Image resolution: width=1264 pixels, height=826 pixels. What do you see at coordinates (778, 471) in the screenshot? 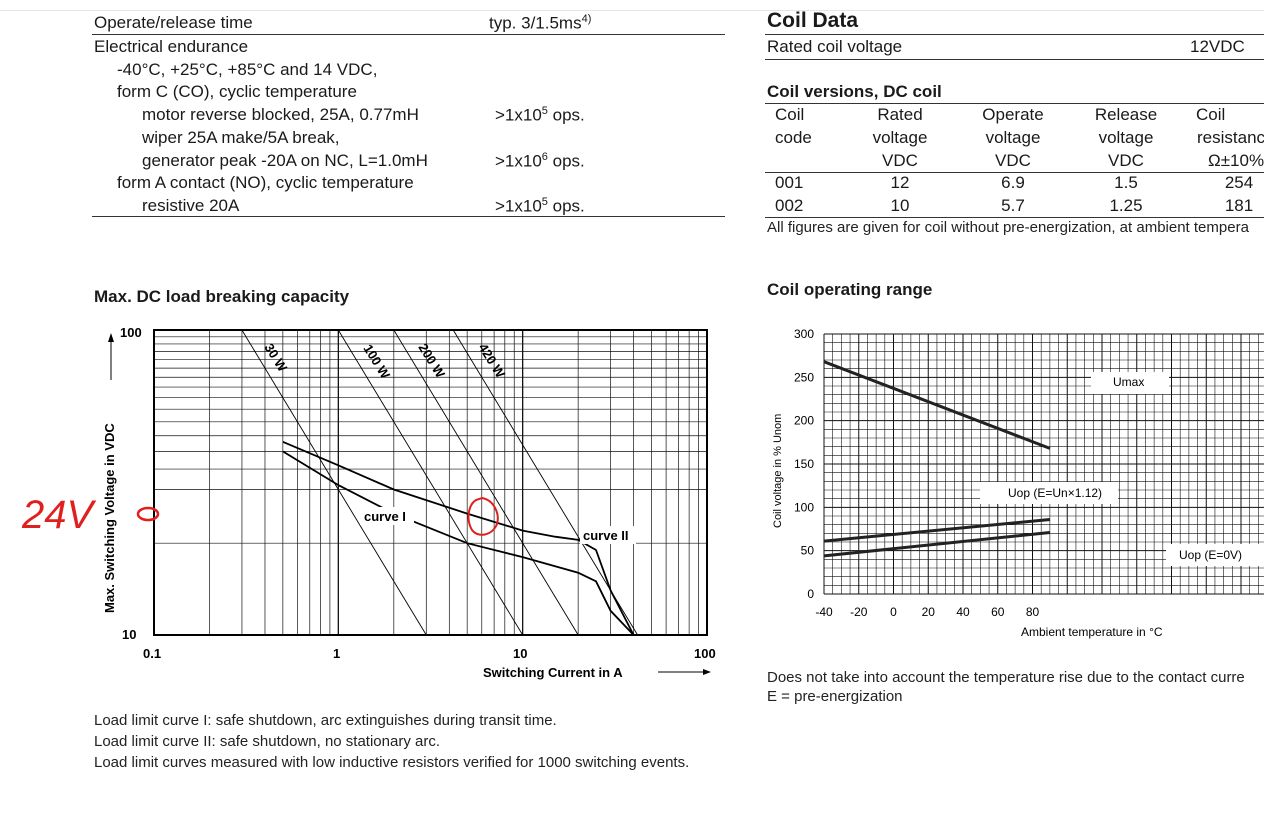
I see `coil-y-axis-label: Coil voltage in % Unom` at bounding box center [778, 471].